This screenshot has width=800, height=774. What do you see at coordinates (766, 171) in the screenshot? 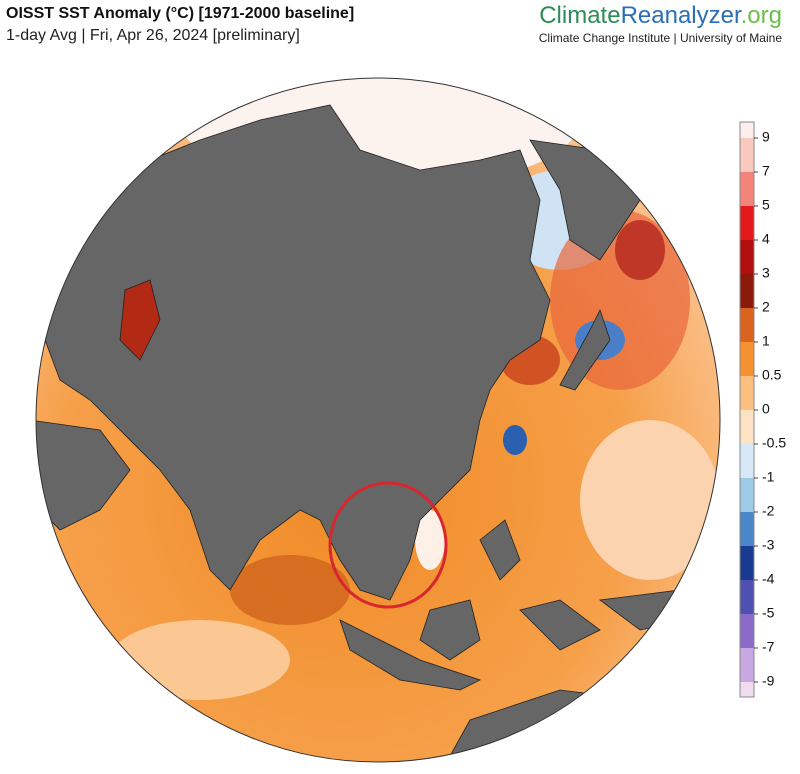
I see `colorbar-label: 7` at bounding box center [766, 171].